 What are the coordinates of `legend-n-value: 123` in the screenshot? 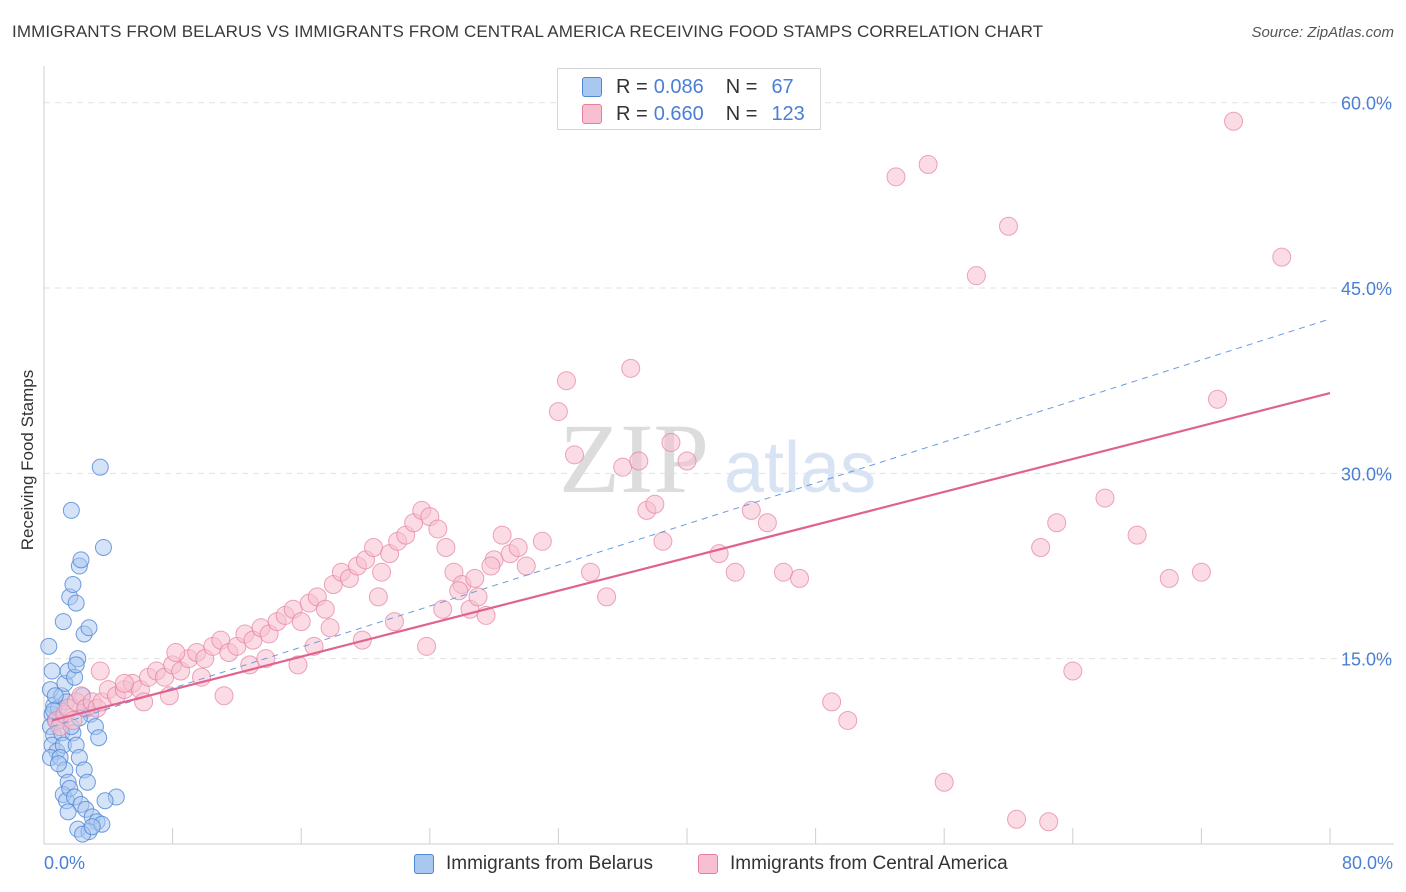 It's located at (788, 113).